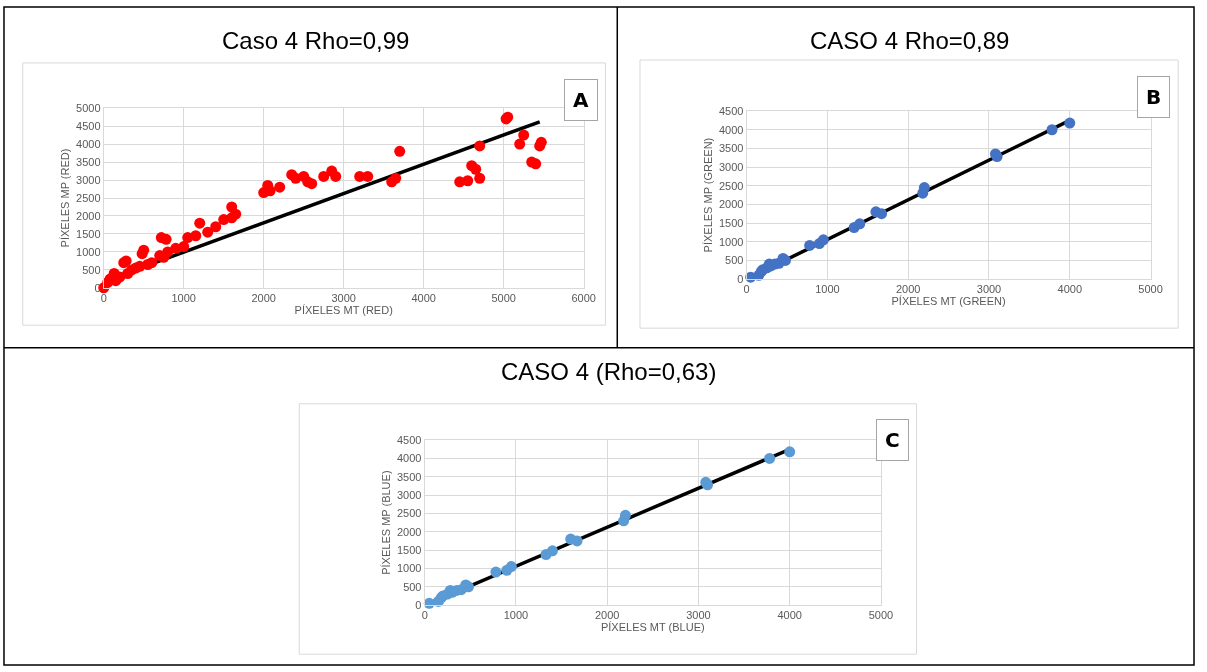 The image size is (1207, 672). Describe the element at coordinates (385, 522) in the screenshot. I see `y-axis-title: PÍXELES MP (BLUE)` at that location.